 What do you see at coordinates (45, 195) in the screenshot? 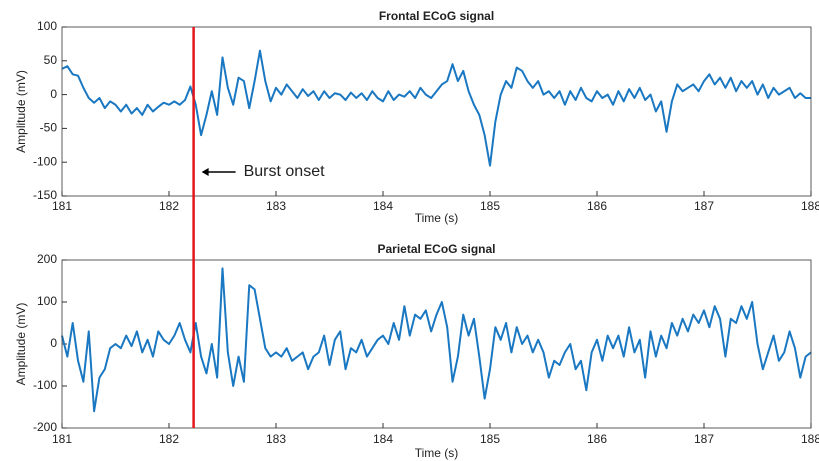
I see `y-tick-label: -150` at bounding box center [45, 195].